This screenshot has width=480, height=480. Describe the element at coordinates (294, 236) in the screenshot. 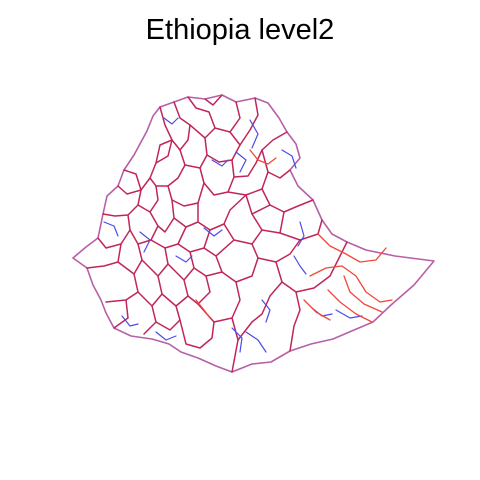

I see `admin-boundaries-red` at that location.